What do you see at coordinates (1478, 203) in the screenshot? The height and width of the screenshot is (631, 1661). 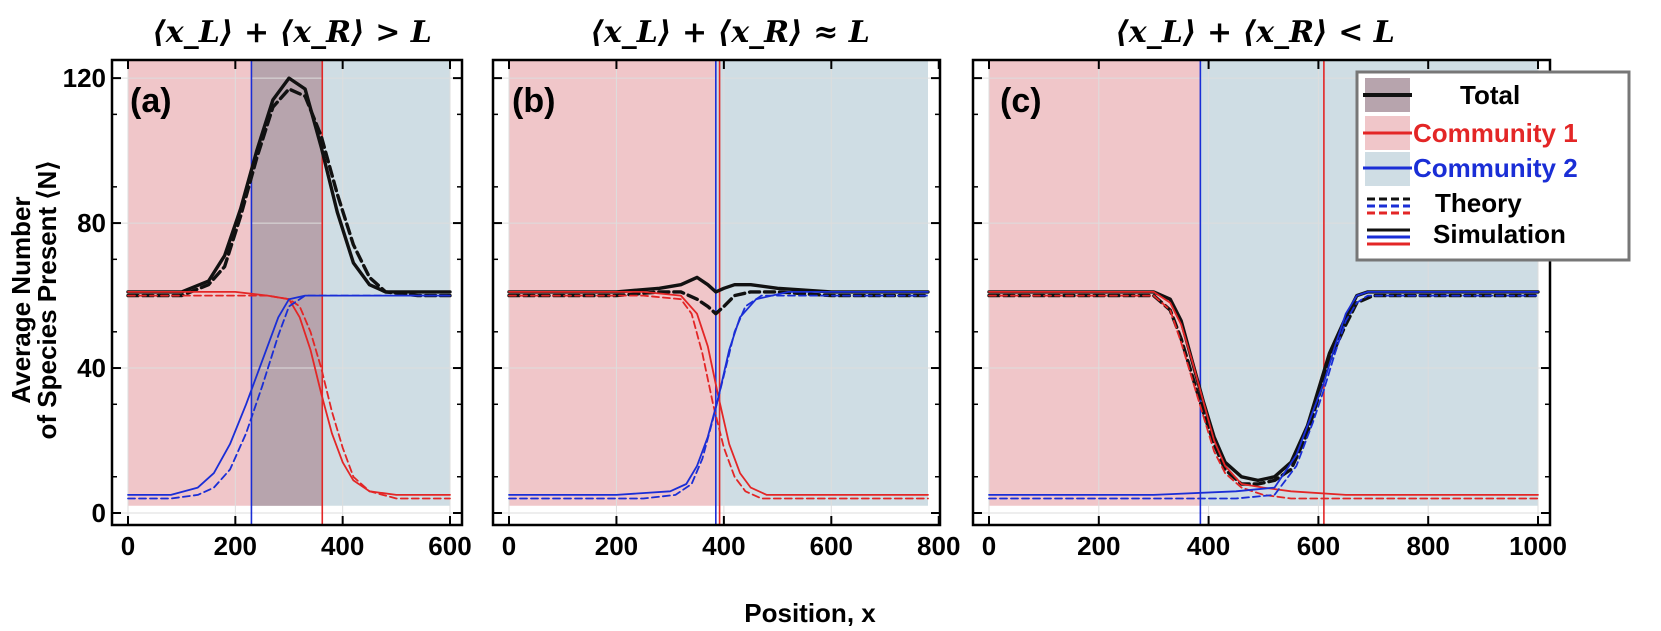 I see `legend-theory-label: Theory` at bounding box center [1478, 203].